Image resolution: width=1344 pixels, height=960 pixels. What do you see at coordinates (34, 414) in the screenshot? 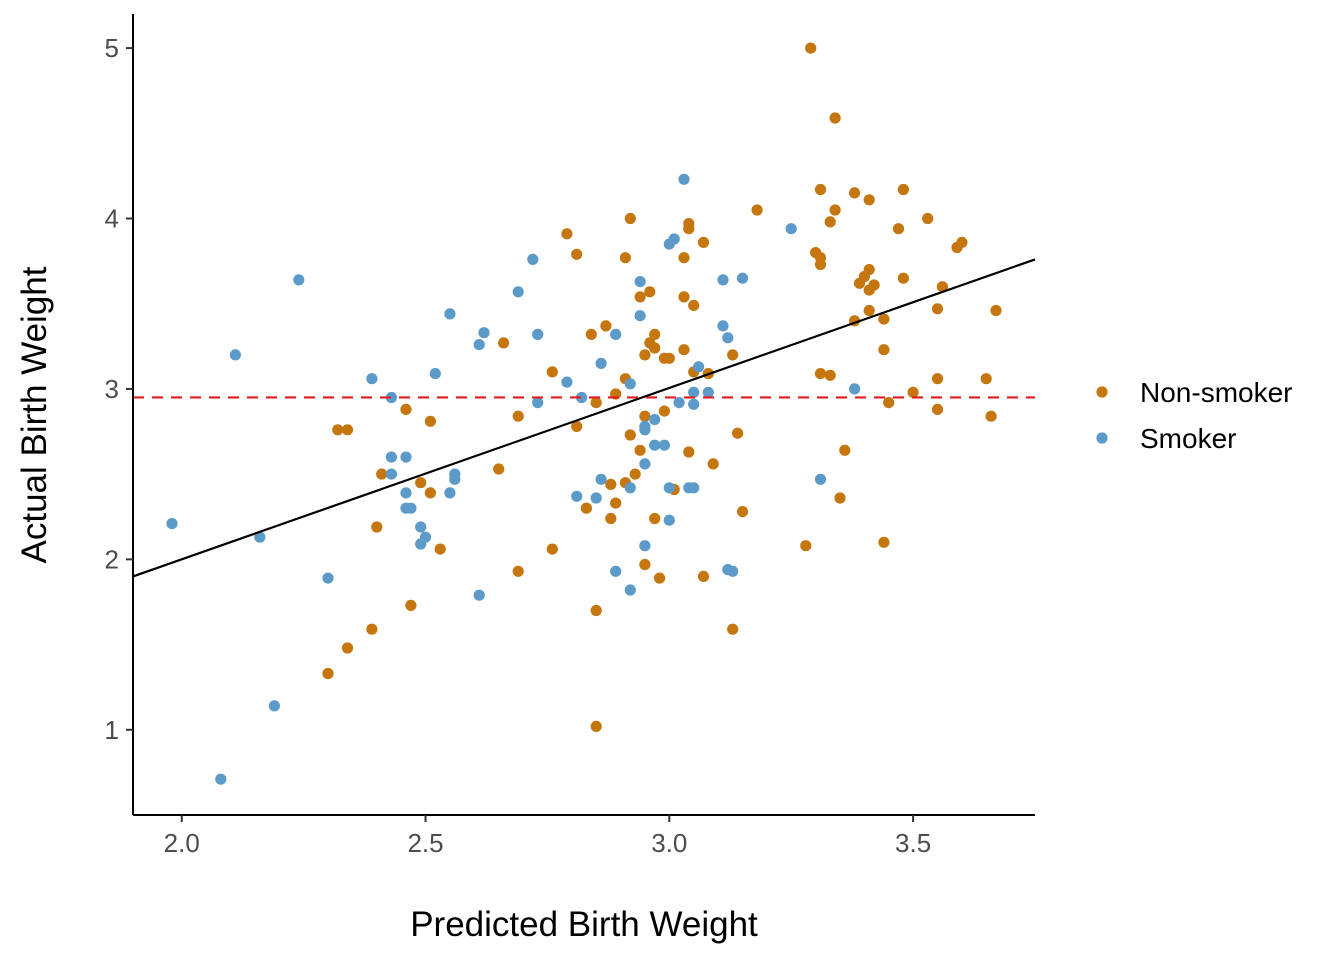
I see `y-axis-title: Actual Birth Weight` at bounding box center [34, 414].